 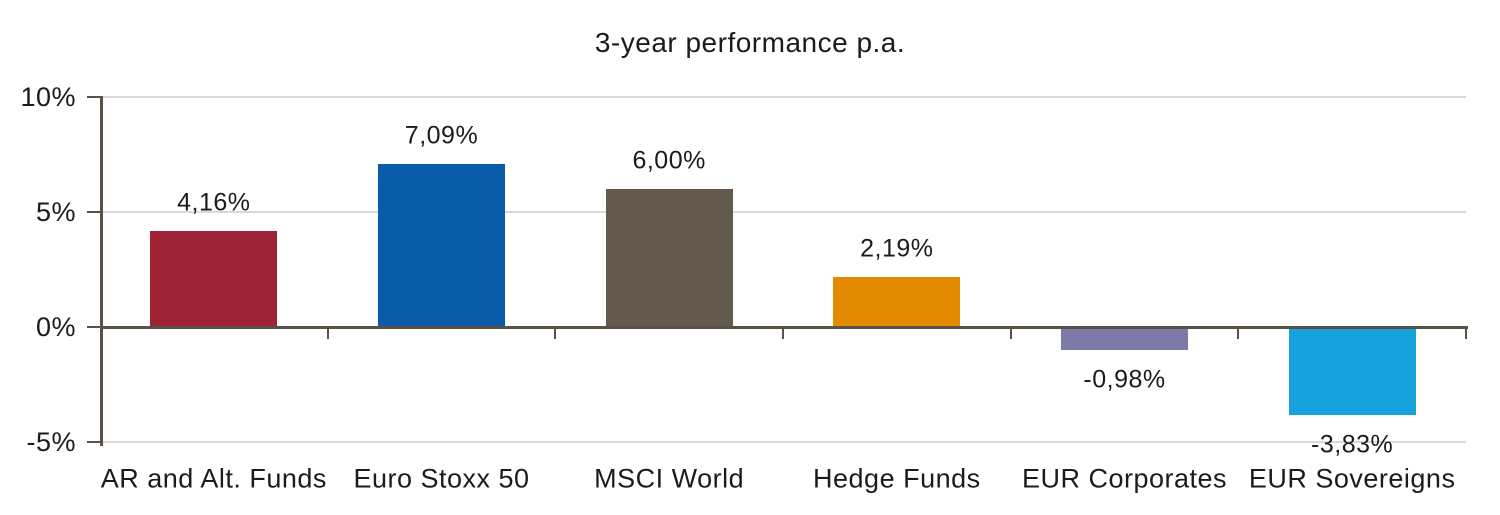 What do you see at coordinates (441, 478) in the screenshot?
I see `category-label: Euro Stoxx 50` at bounding box center [441, 478].